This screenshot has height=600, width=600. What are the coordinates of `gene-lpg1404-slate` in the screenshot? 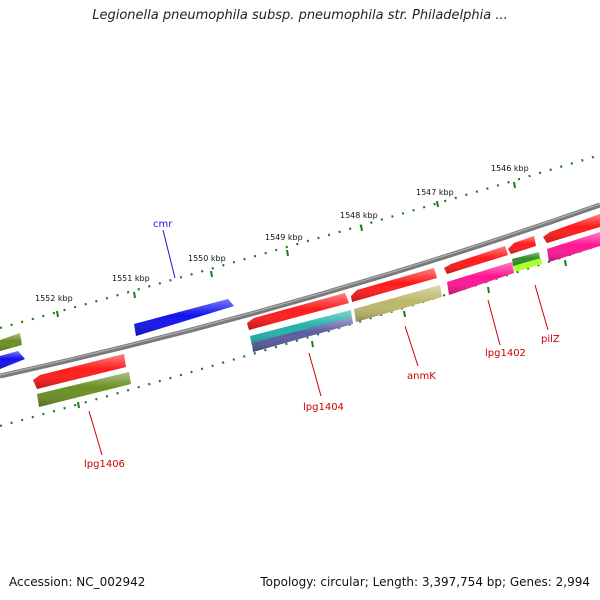 It's located at (302, 334).